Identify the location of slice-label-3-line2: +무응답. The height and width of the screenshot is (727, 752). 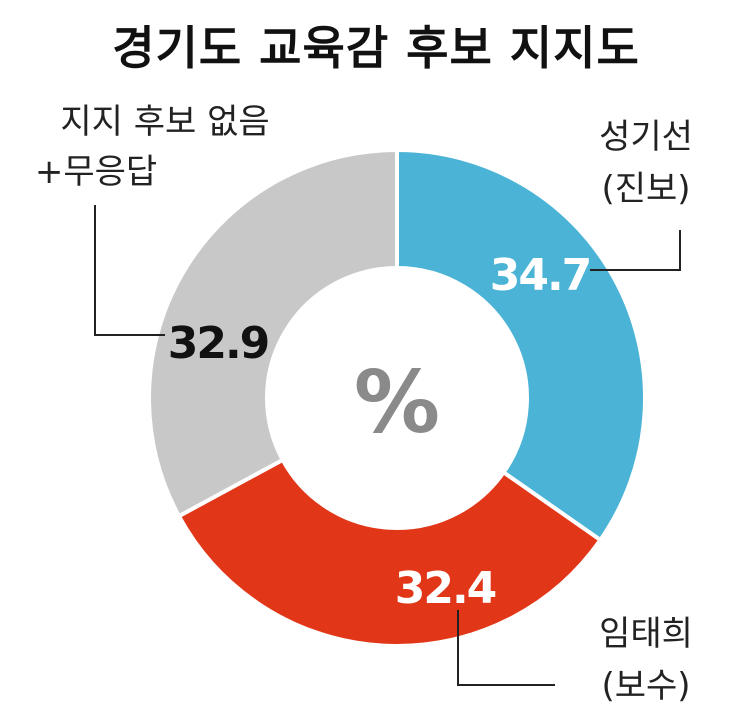
(96, 172).